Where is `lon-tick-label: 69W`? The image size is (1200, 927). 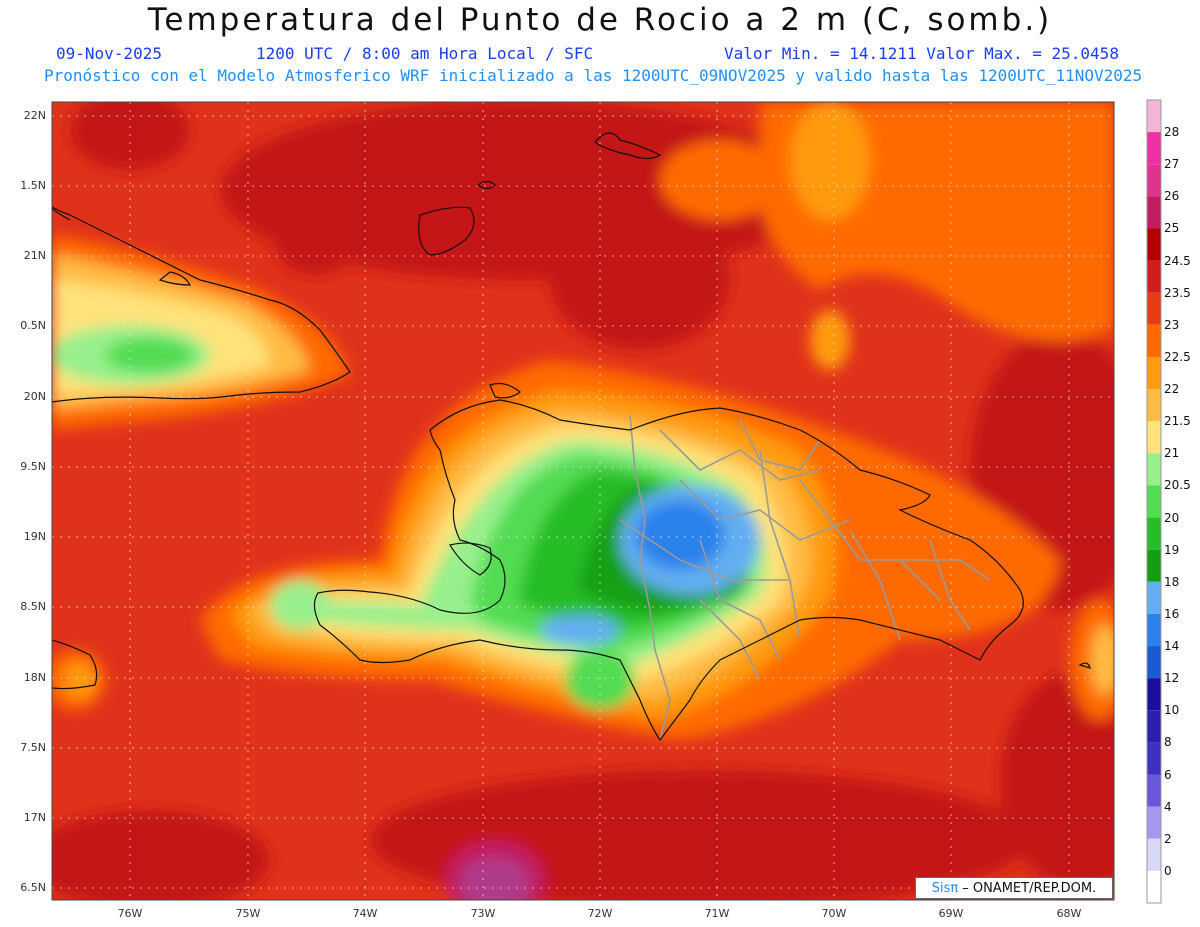
lon-tick-label: 69W is located at coordinates (951, 913).